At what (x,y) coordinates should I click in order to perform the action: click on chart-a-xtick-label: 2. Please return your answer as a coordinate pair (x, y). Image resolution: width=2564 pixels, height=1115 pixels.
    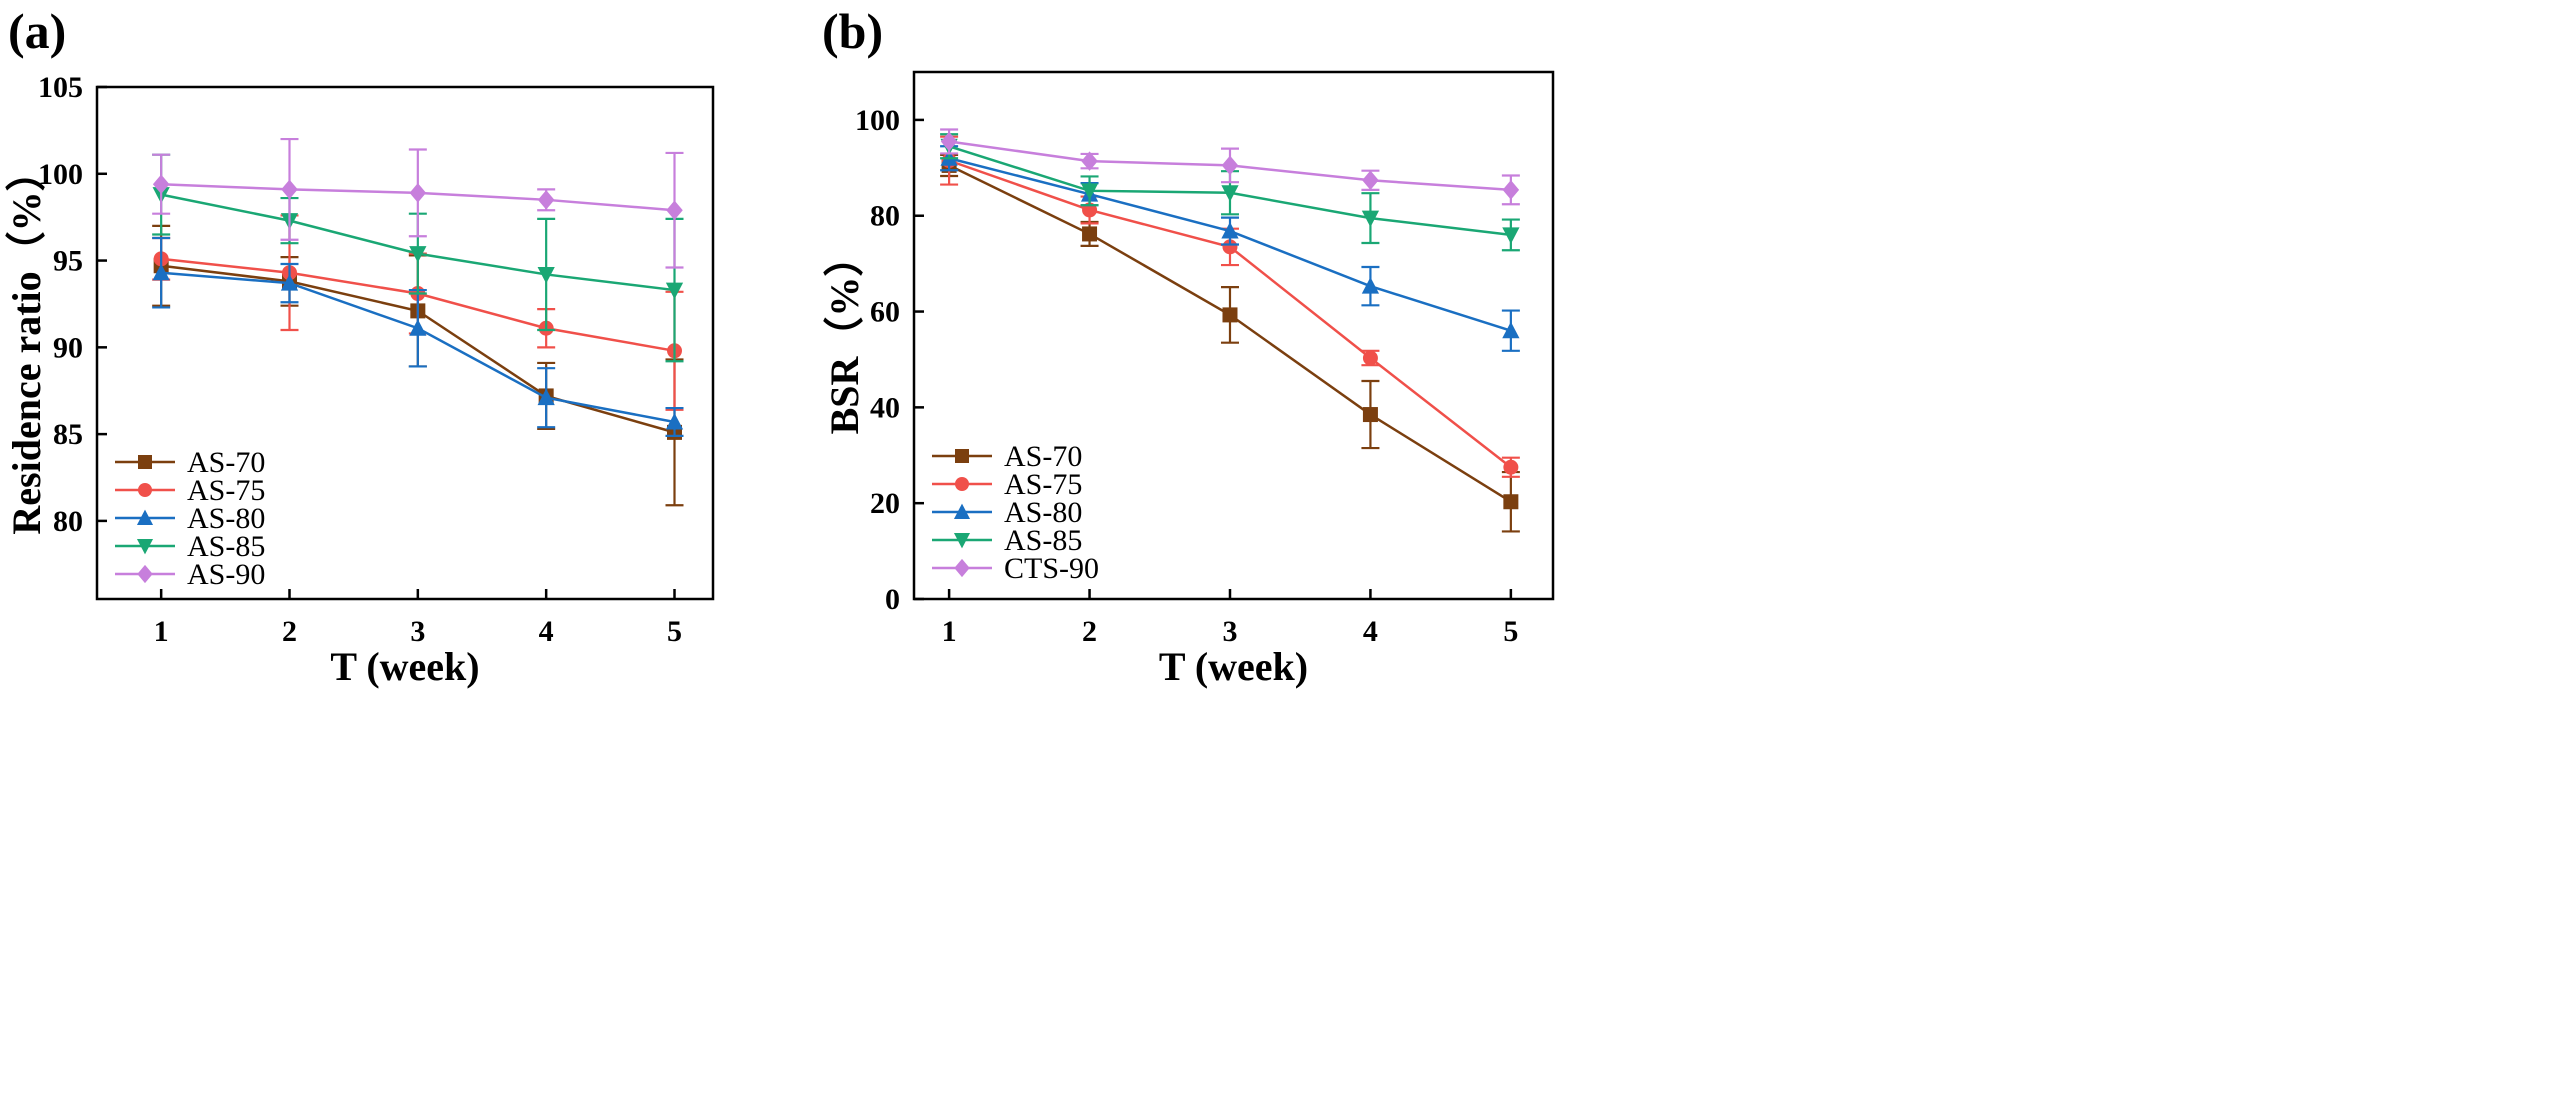
    Looking at the image, I should click on (289, 631).